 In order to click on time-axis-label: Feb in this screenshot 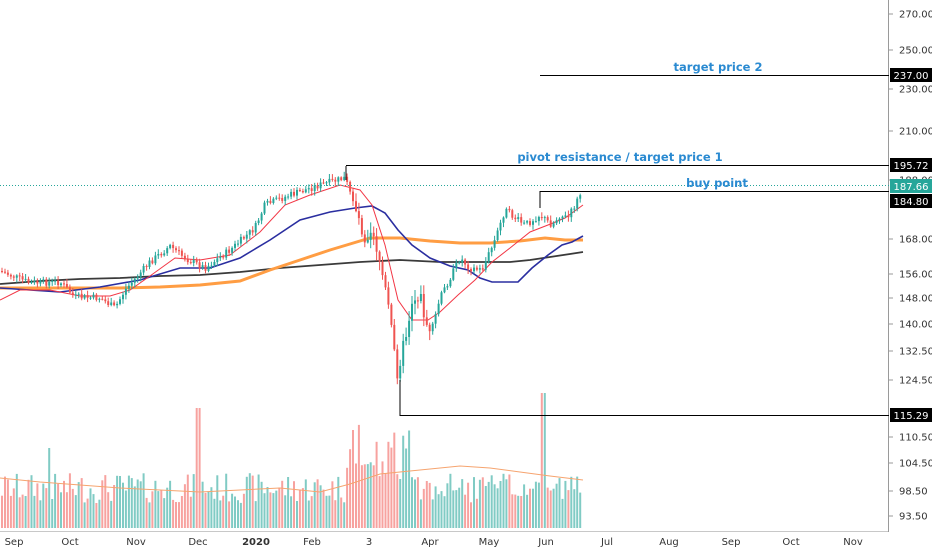, I will do `click(312, 542)`.